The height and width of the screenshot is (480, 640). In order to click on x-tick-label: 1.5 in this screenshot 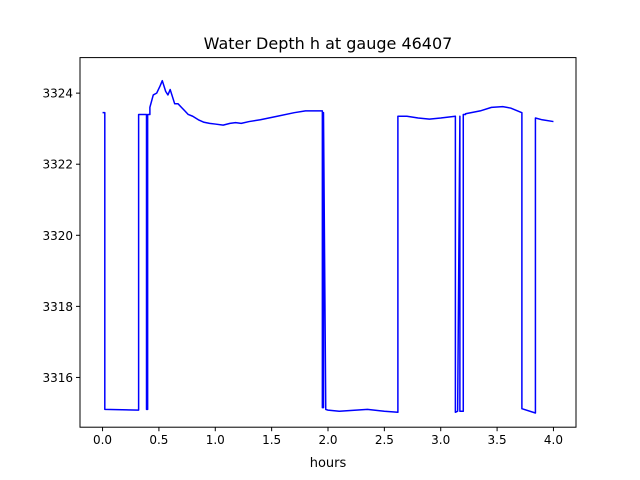, I will do `click(271, 440)`.